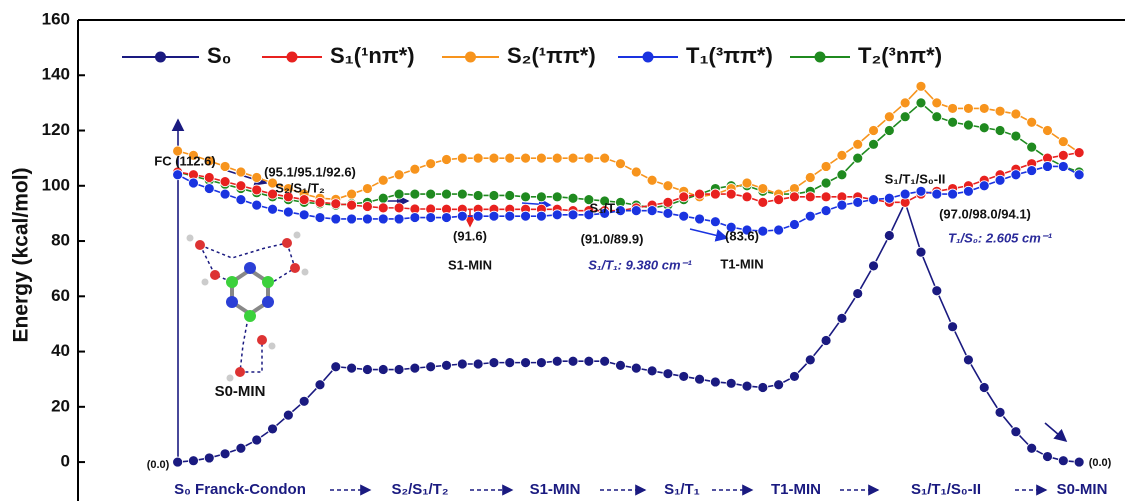 The height and width of the screenshot is (501, 1125). Describe the element at coordinates (682, 489) in the screenshot. I see `path-label: S₁/T₁` at that location.